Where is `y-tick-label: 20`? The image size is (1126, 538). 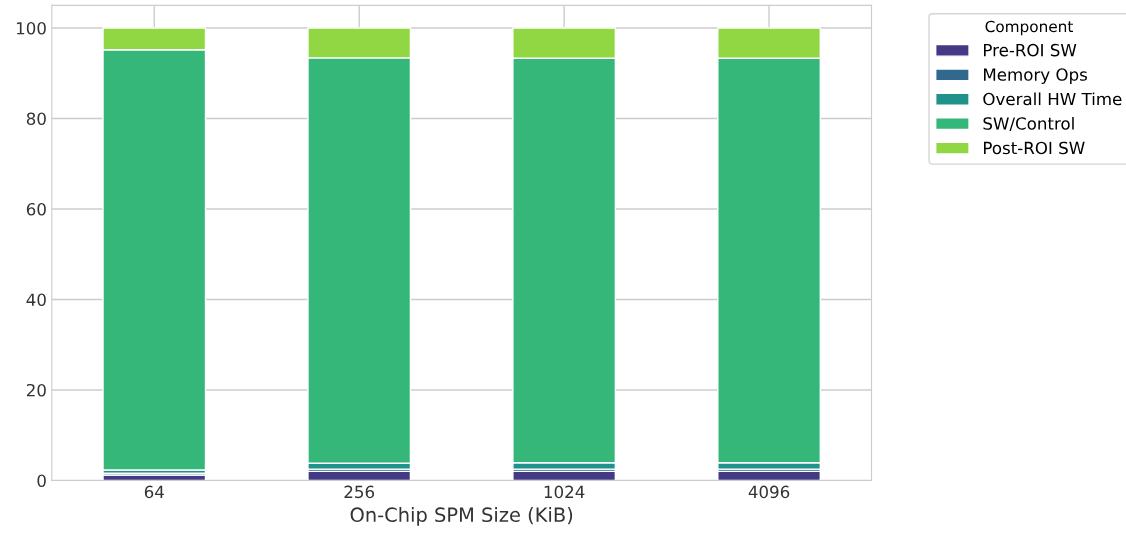 y-tick-label: 20 is located at coordinates (36, 390).